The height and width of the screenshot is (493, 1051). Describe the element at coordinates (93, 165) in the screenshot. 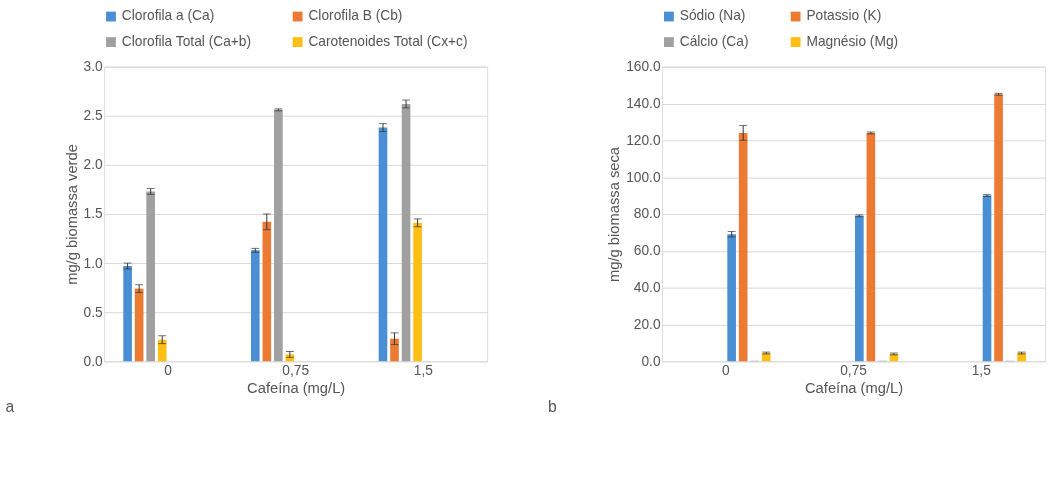

I see `y-tick-label: 2.0` at that location.